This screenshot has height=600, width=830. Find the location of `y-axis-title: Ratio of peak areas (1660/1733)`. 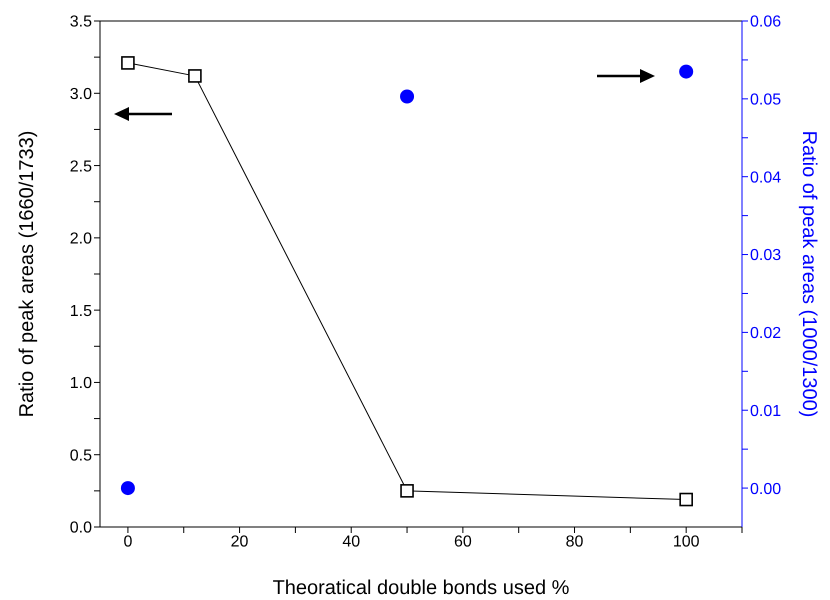

y-axis-title: Ratio of peak areas (1660/1733) is located at coordinates (27, 274).